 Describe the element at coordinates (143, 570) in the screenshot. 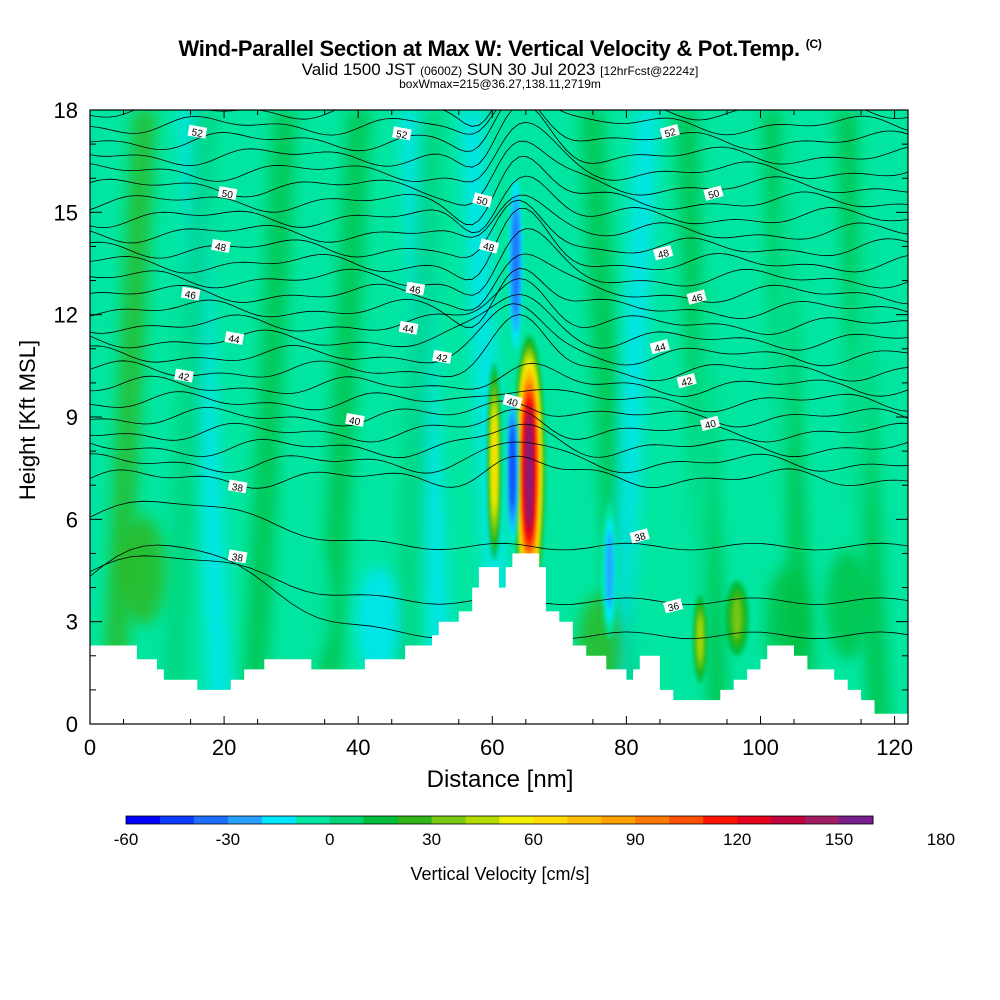

I see `velocity-blob` at that location.